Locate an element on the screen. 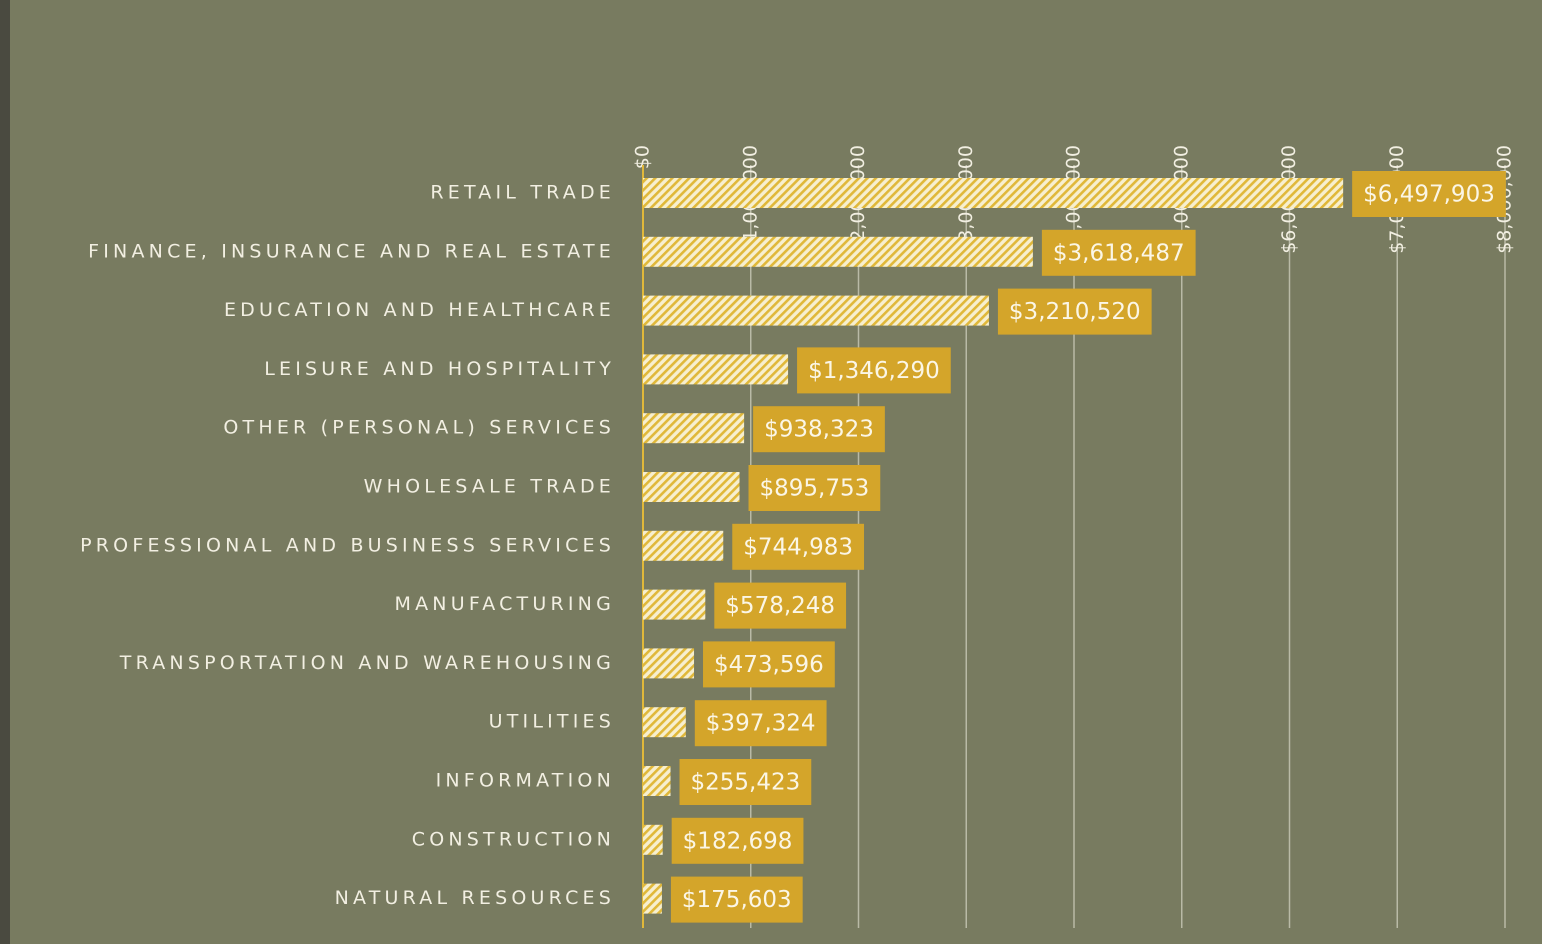  value-label-group: $578,248 is located at coordinates (780, 605).